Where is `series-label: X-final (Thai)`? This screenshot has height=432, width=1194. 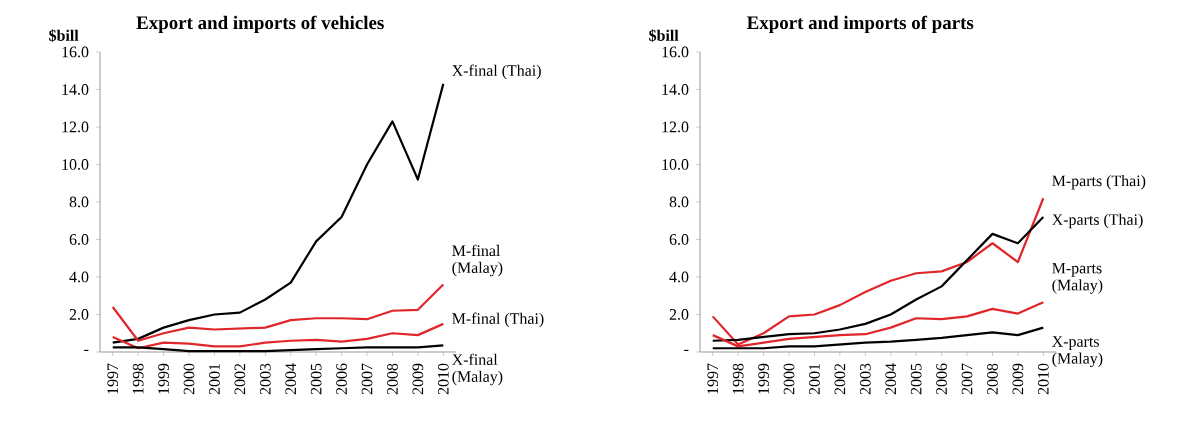 series-label: X-final (Thai) is located at coordinates (496, 72).